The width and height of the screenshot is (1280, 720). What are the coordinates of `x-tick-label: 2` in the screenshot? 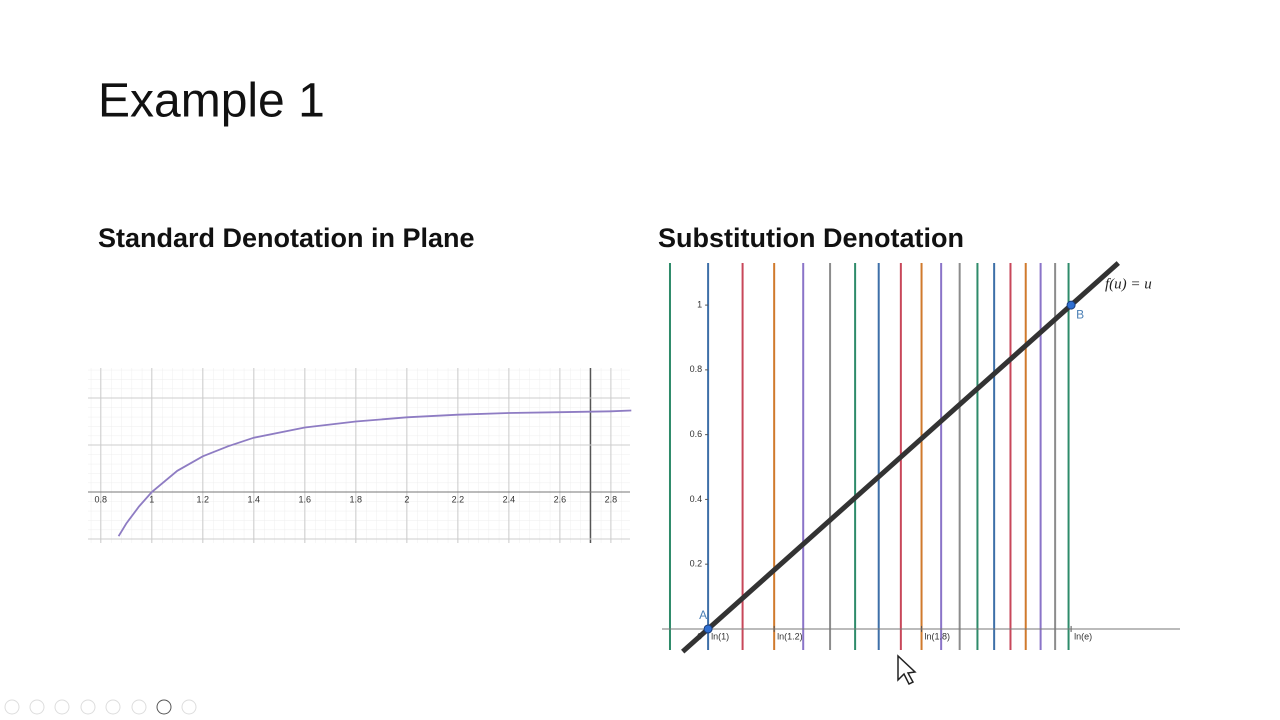 It's located at (406, 499).